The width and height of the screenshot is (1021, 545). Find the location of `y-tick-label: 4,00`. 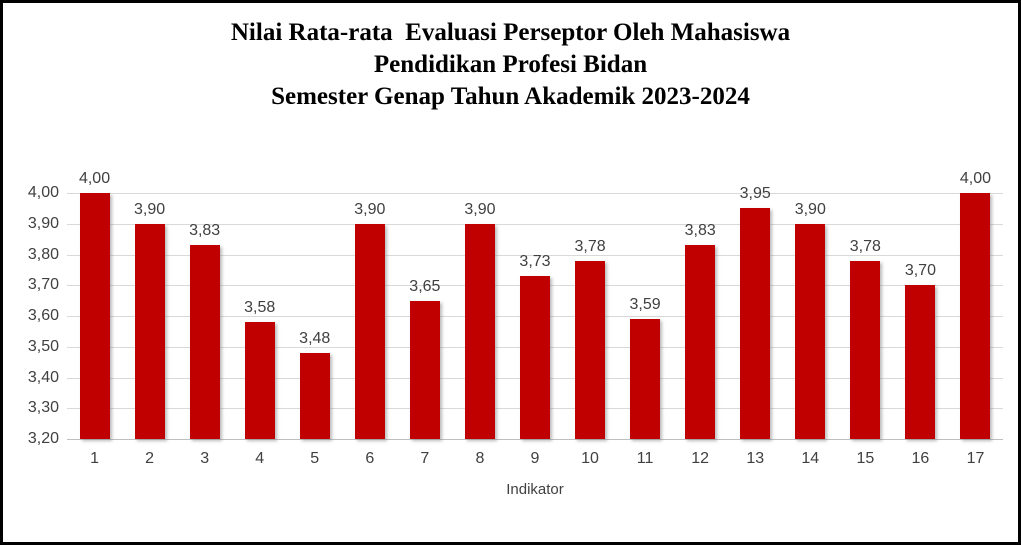

y-tick-label: 4,00 is located at coordinates (43, 192).